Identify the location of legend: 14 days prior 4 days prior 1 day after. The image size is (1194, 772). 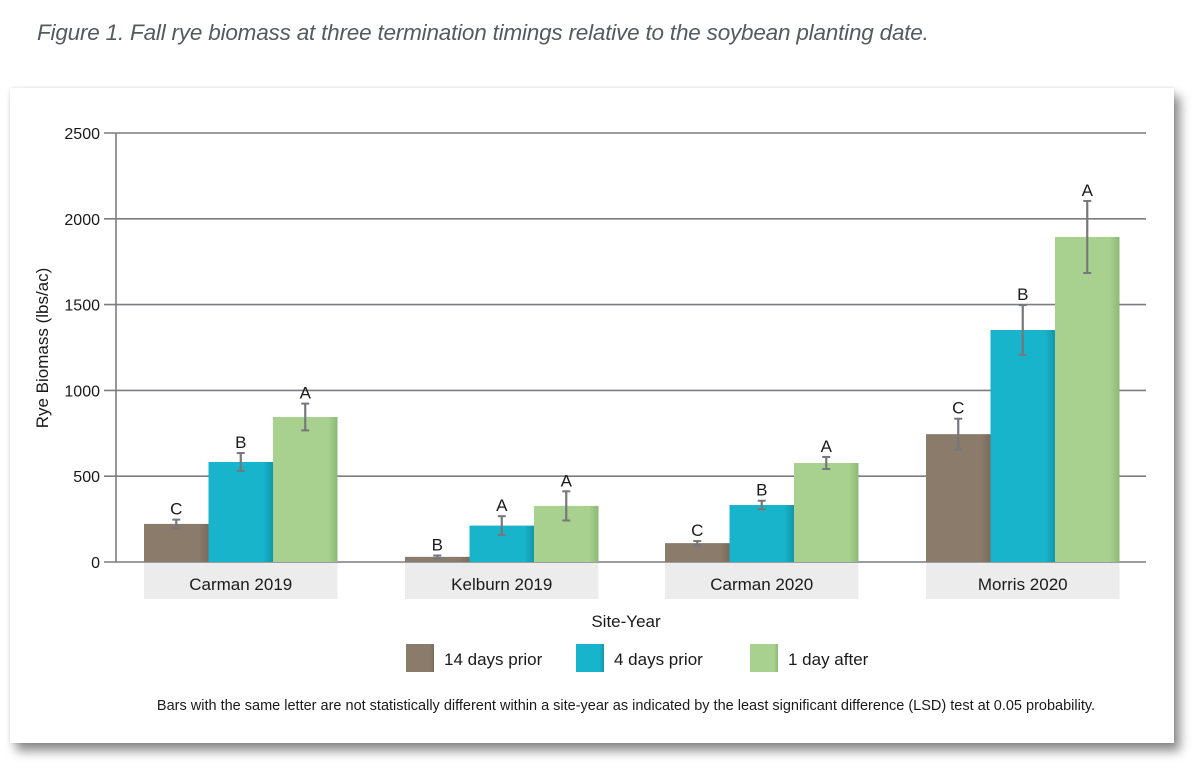
(637, 658).